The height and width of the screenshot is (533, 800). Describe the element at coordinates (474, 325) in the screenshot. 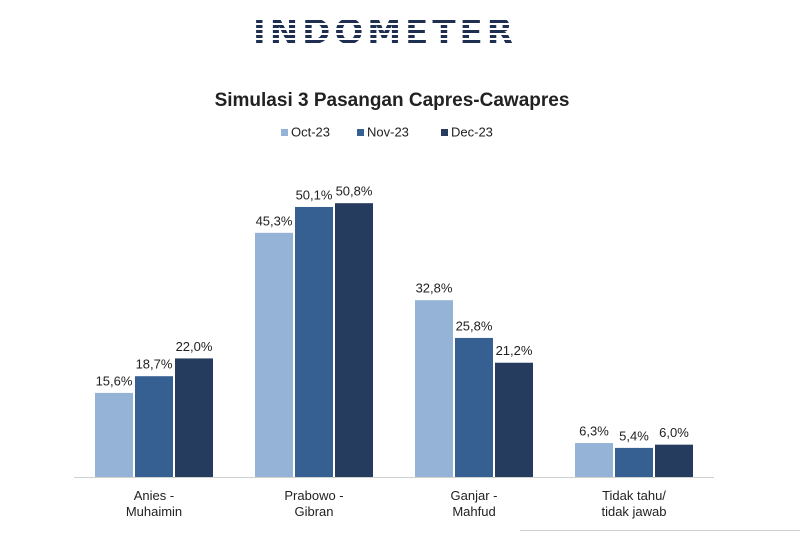

I see `value-label: 25,8%` at that location.